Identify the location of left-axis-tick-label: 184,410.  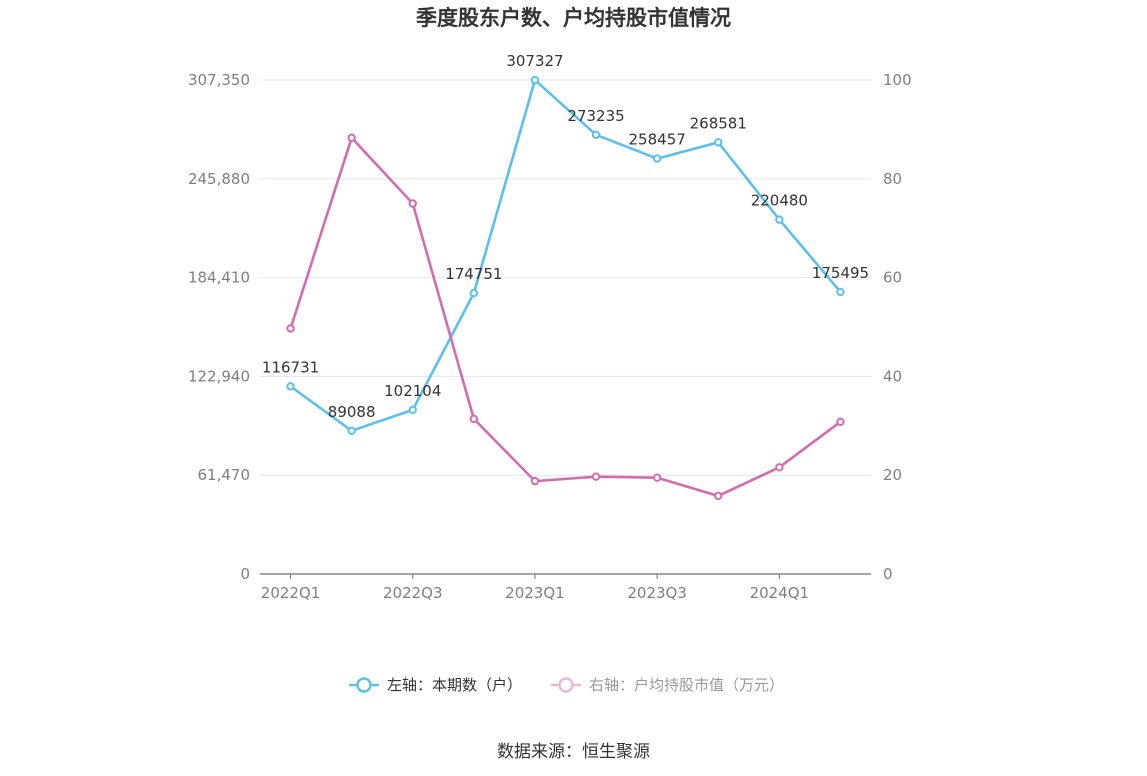
(219, 278).